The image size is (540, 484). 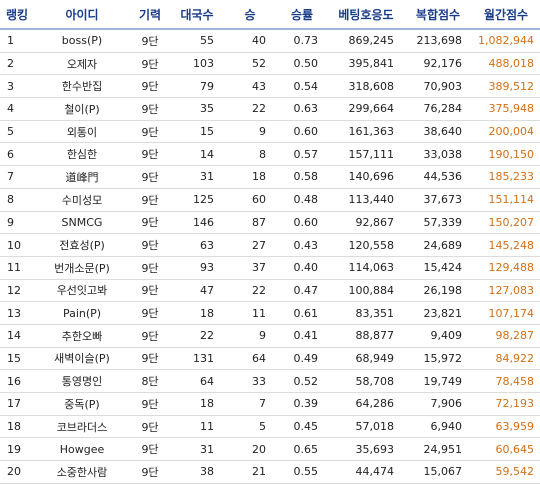 What do you see at coordinates (366, 15) in the screenshot?
I see `header-betting: 베팅호응도` at bounding box center [366, 15].